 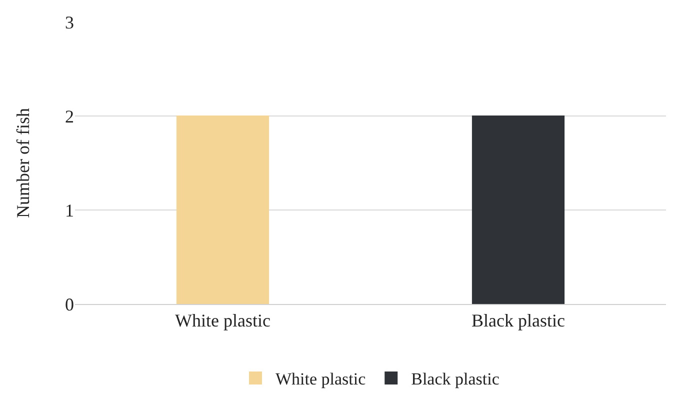 I want to click on legend-label: Black plastic, so click(x=455, y=379).